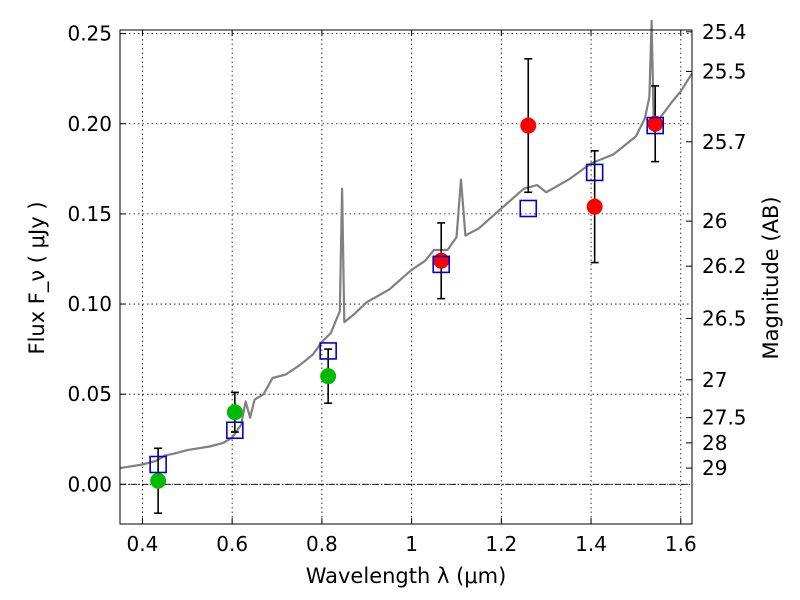 The image size is (800, 600). Describe the element at coordinates (591, 544) in the screenshot. I see `x-tick-label: 1.4` at that location.